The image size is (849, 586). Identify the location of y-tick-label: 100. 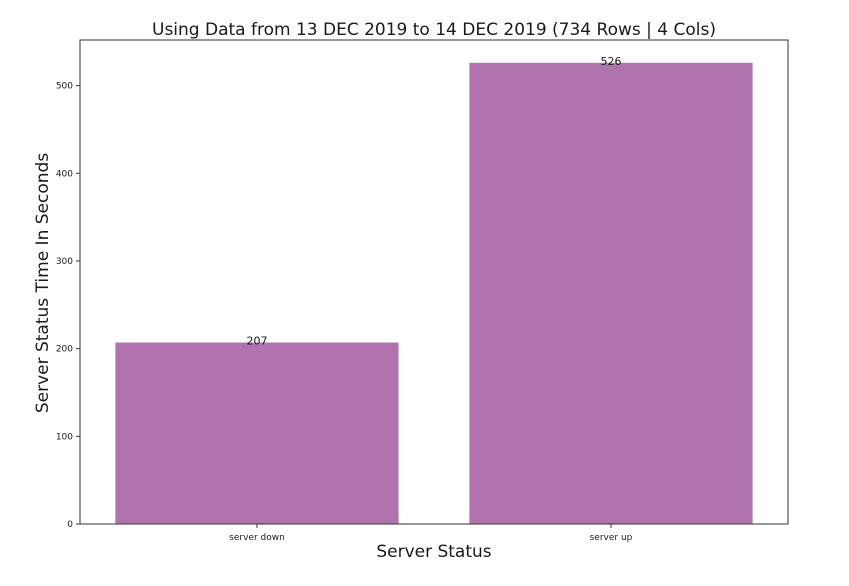
(64, 437).